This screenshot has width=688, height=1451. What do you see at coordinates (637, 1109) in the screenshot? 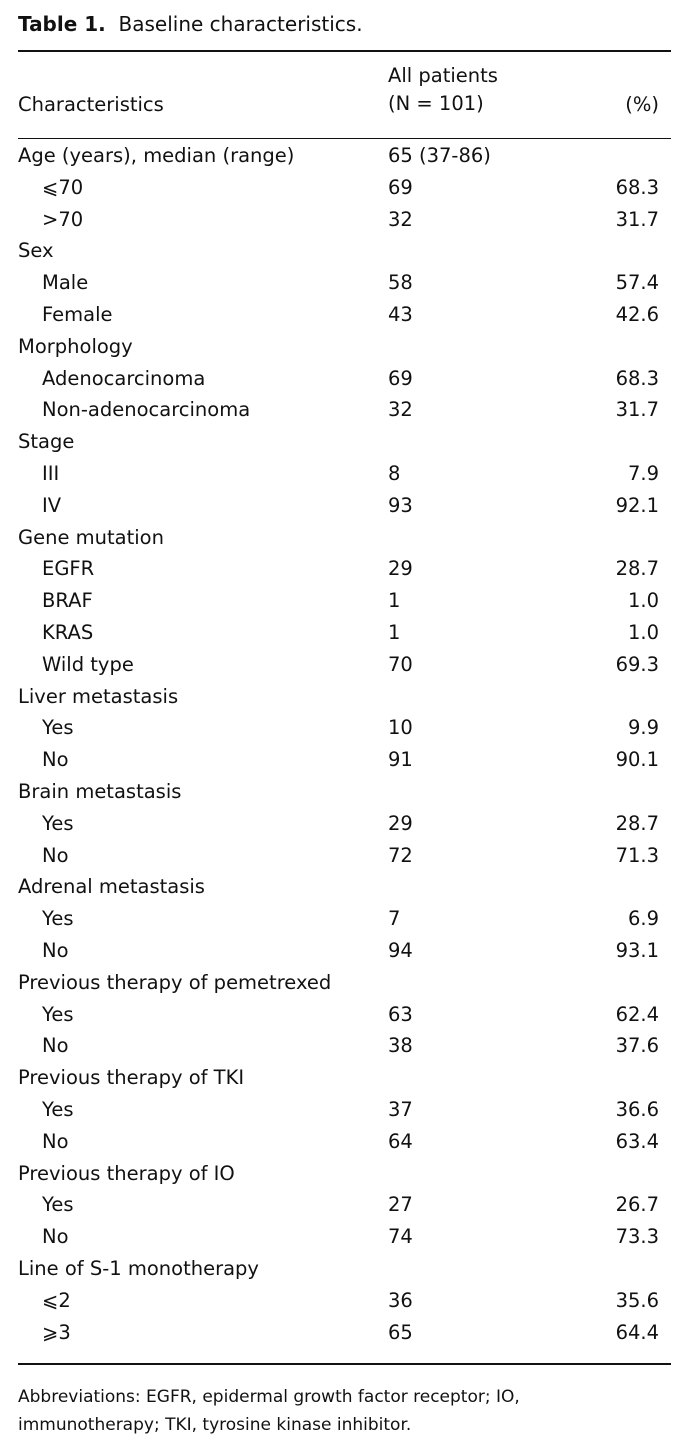
I see `row-percent: 36.6` at bounding box center [637, 1109].